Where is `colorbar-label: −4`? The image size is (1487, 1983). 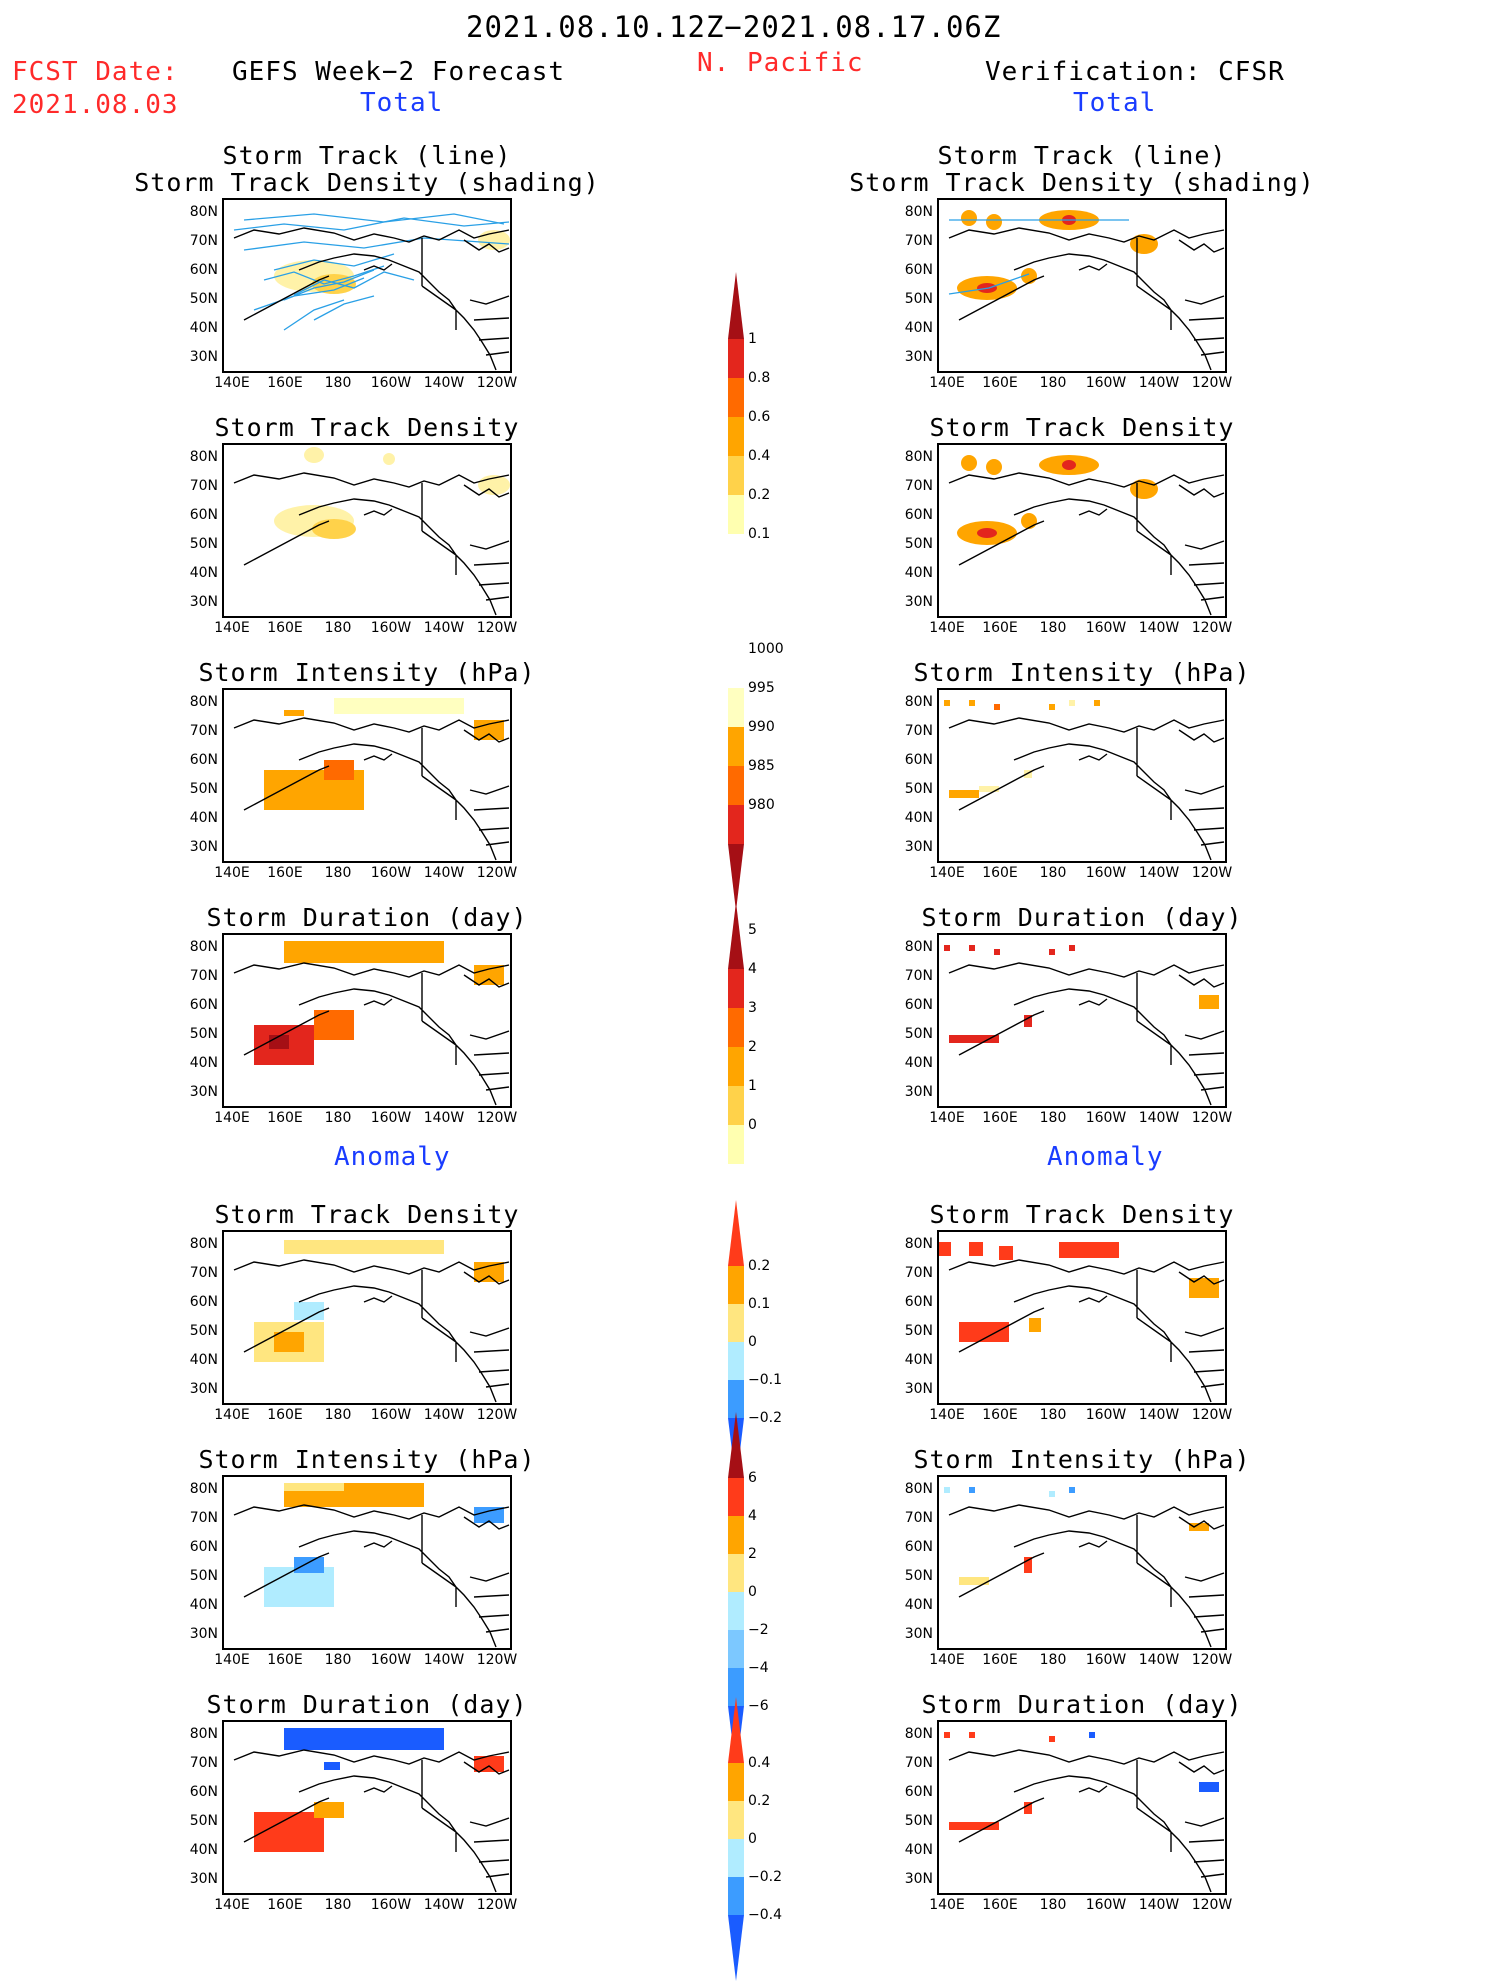 colorbar-label: −4 is located at coordinates (758, 1668).